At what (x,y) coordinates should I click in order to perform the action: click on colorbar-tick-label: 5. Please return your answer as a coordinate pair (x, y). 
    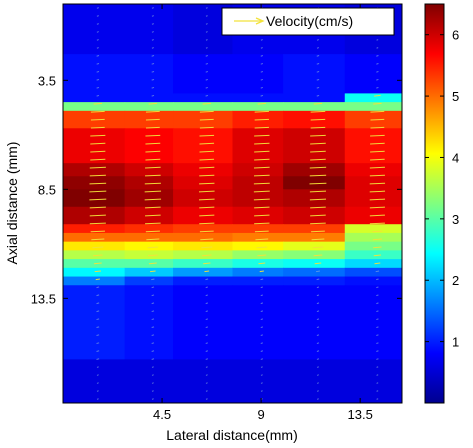
    Looking at the image, I should click on (455, 96).